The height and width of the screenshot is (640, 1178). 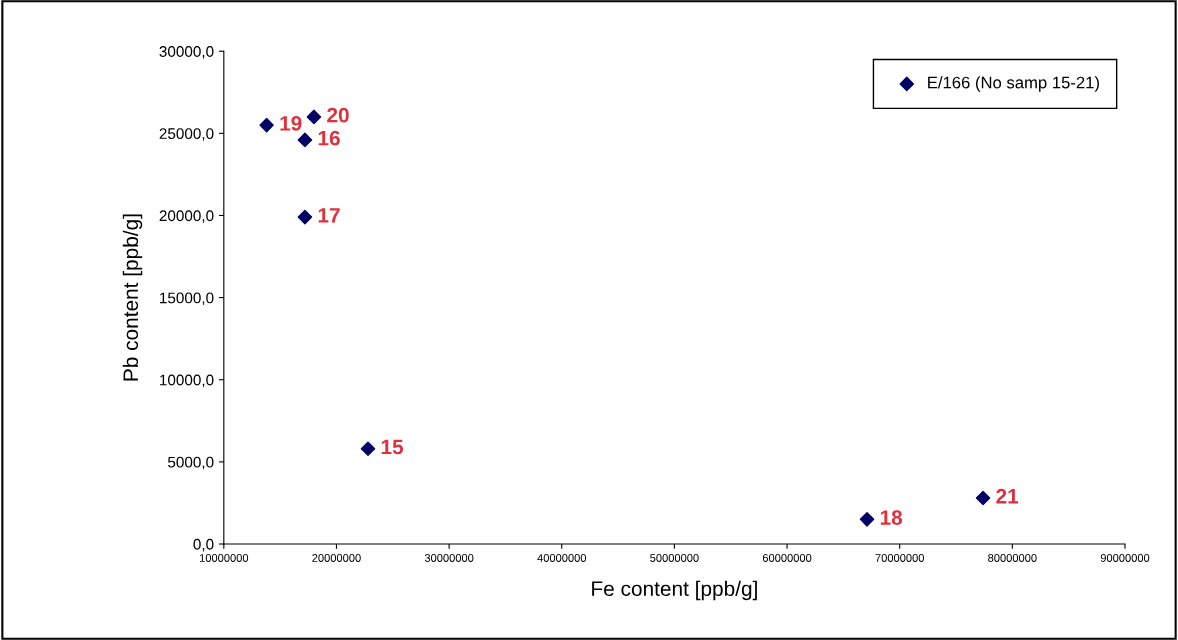 What do you see at coordinates (186, 134) in the screenshot?
I see `y-tick-label: 25000,0` at bounding box center [186, 134].